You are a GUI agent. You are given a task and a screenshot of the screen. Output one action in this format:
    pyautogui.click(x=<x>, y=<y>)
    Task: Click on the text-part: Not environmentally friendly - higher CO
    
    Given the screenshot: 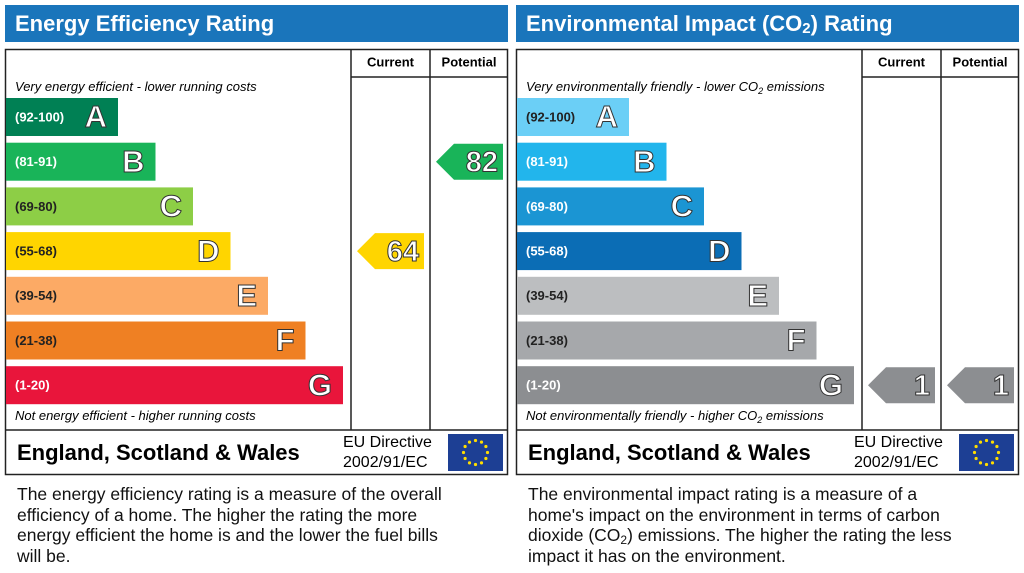 What is the action you would take?
    pyautogui.click(x=641, y=415)
    